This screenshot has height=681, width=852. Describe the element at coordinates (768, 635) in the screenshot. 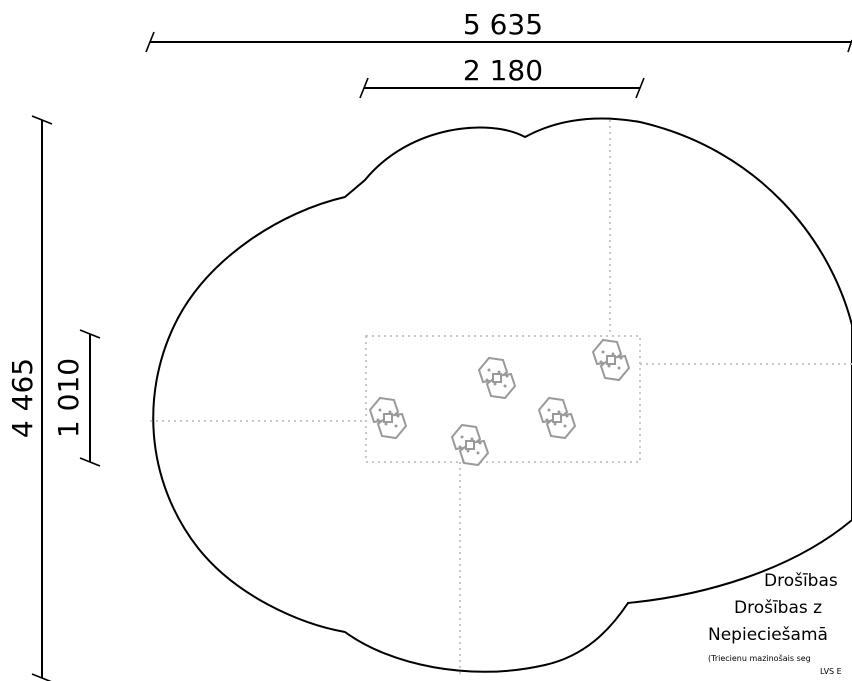

I see `legend-line-3: Nepieciešamā` at that location.